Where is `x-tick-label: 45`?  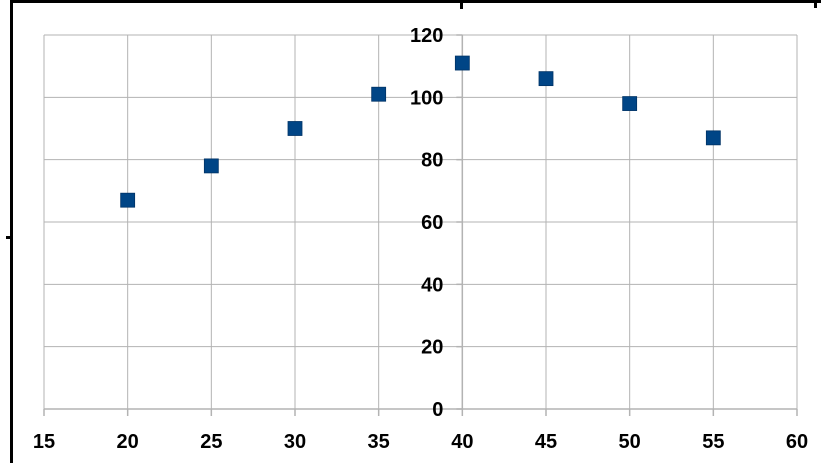 x-tick-label: 45 is located at coordinates (546, 442).